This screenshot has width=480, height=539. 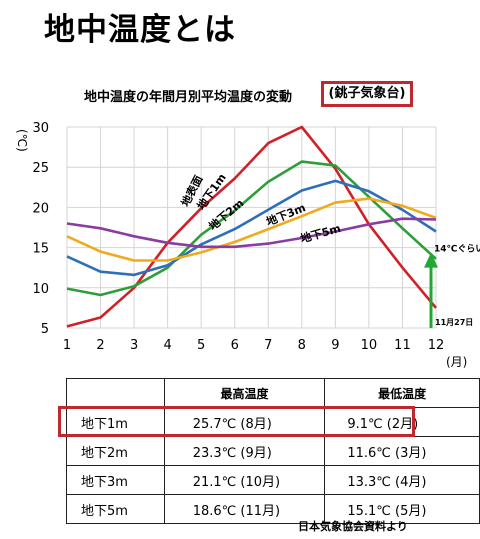 What do you see at coordinates (335, 345) in the screenshot?
I see `x-tick-label: 9` at bounding box center [335, 345].